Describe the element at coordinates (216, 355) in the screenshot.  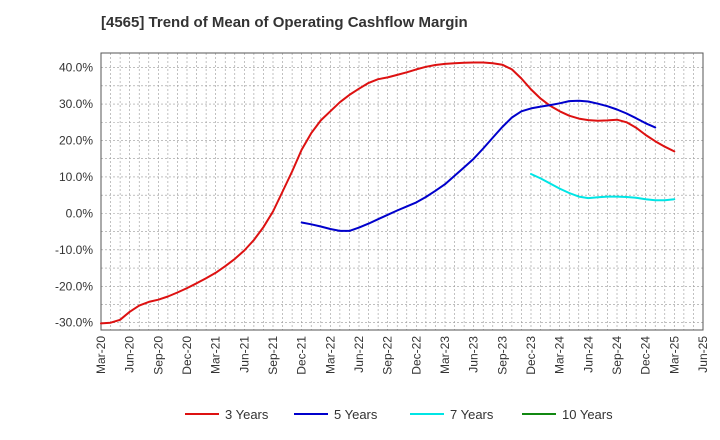
I see `x-tick-label: Mar-21` at that location.